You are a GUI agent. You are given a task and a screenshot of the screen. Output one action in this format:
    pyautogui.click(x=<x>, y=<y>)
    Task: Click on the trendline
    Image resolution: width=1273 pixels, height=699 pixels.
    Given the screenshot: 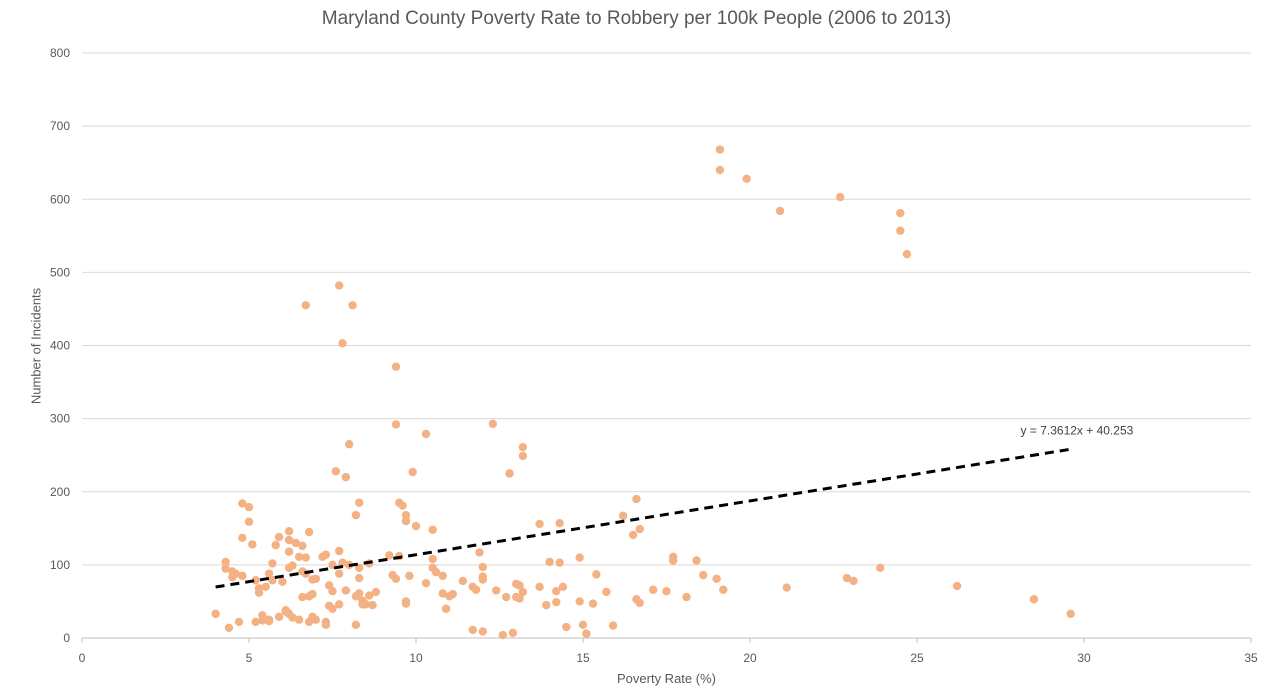 What is the action you would take?
    pyautogui.click(x=643, y=518)
    